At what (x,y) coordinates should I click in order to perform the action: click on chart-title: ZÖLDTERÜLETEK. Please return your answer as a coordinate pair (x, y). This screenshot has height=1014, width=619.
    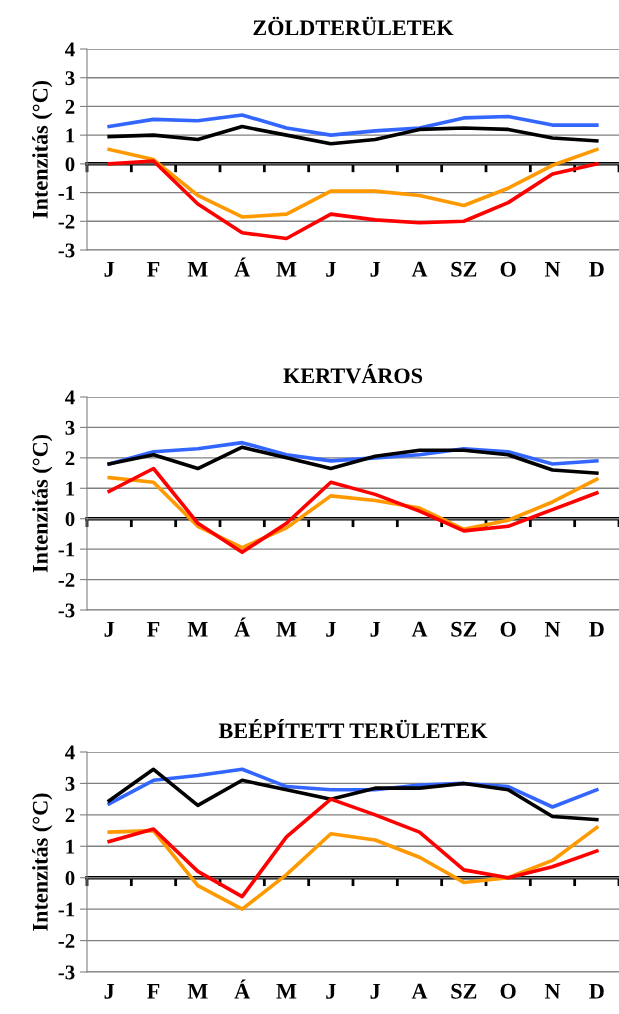
    Looking at the image, I should click on (353, 26).